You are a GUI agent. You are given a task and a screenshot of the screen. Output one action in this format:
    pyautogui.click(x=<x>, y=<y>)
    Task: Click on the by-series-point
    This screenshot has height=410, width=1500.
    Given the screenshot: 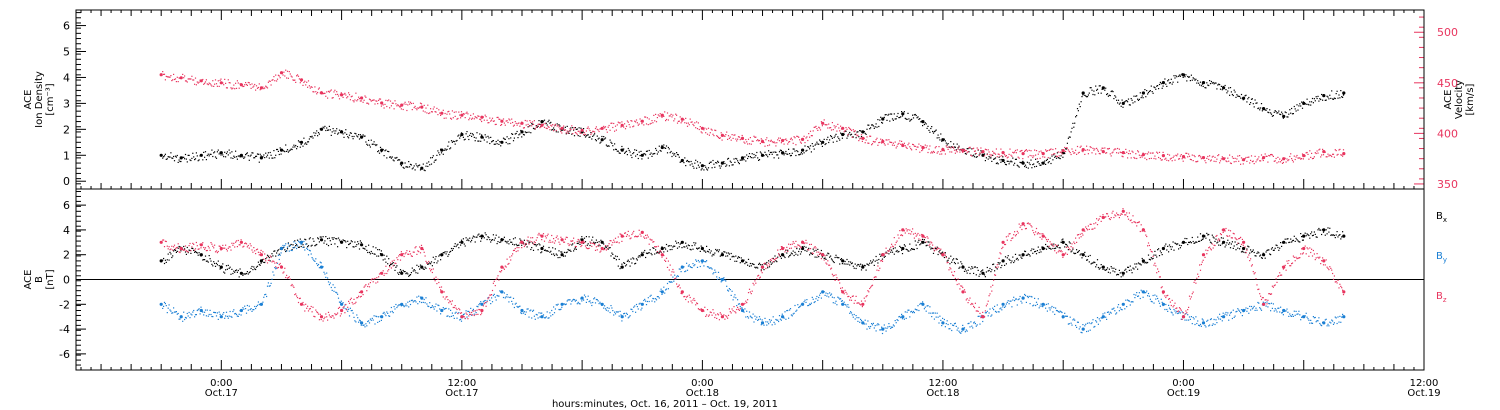 What is the action you would take?
    pyautogui.click(x=261, y=304)
    